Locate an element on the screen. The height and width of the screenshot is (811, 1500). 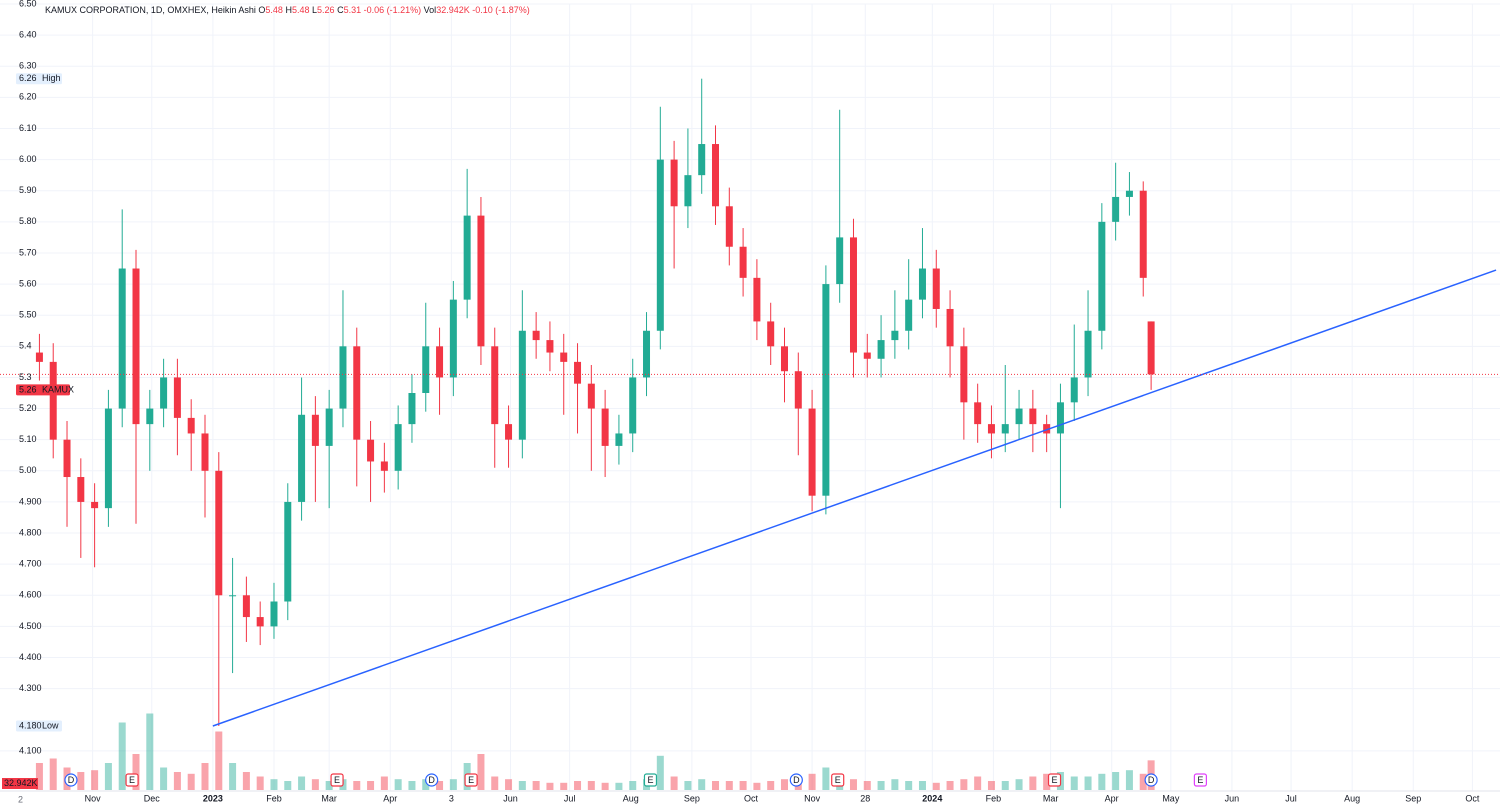
y-tick-label: 5.90 is located at coordinates (28, 190).